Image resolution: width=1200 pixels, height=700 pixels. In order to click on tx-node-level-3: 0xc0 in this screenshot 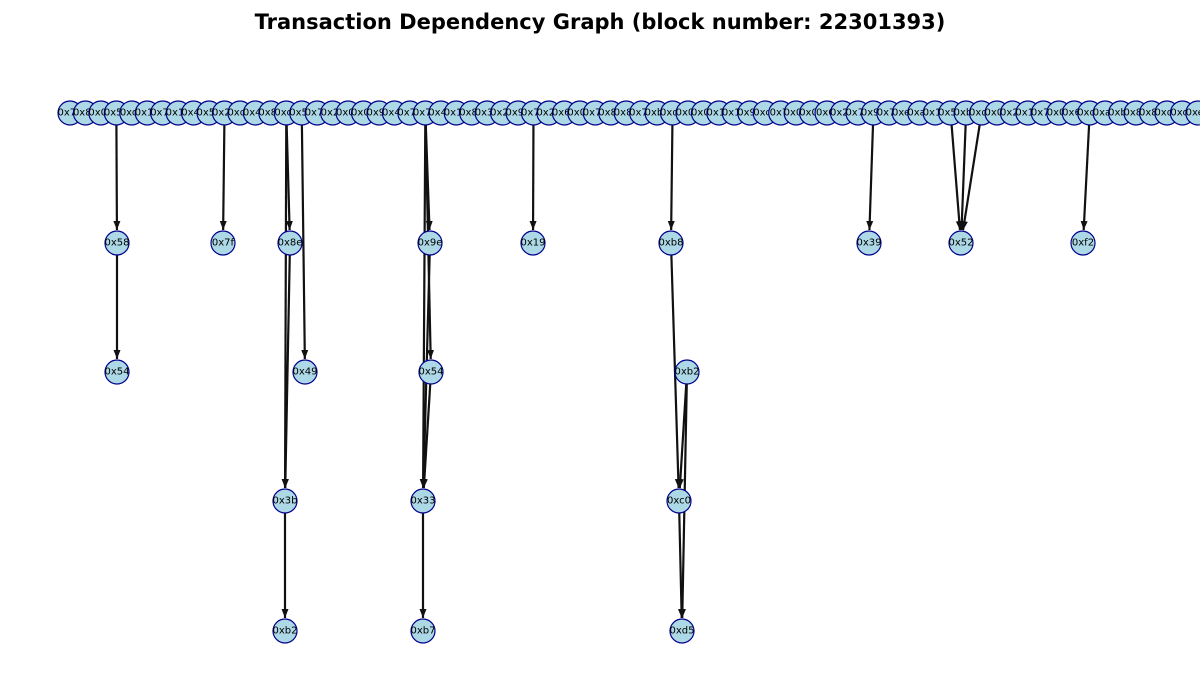, I will do `click(679, 501)`.